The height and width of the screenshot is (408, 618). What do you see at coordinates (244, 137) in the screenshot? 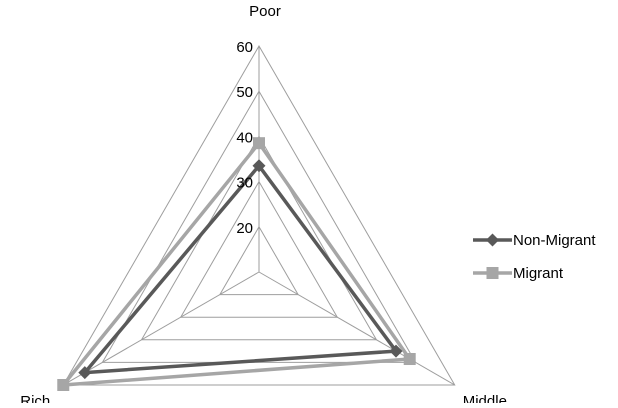
I see `radial-tick-label: 40` at bounding box center [244, 137].